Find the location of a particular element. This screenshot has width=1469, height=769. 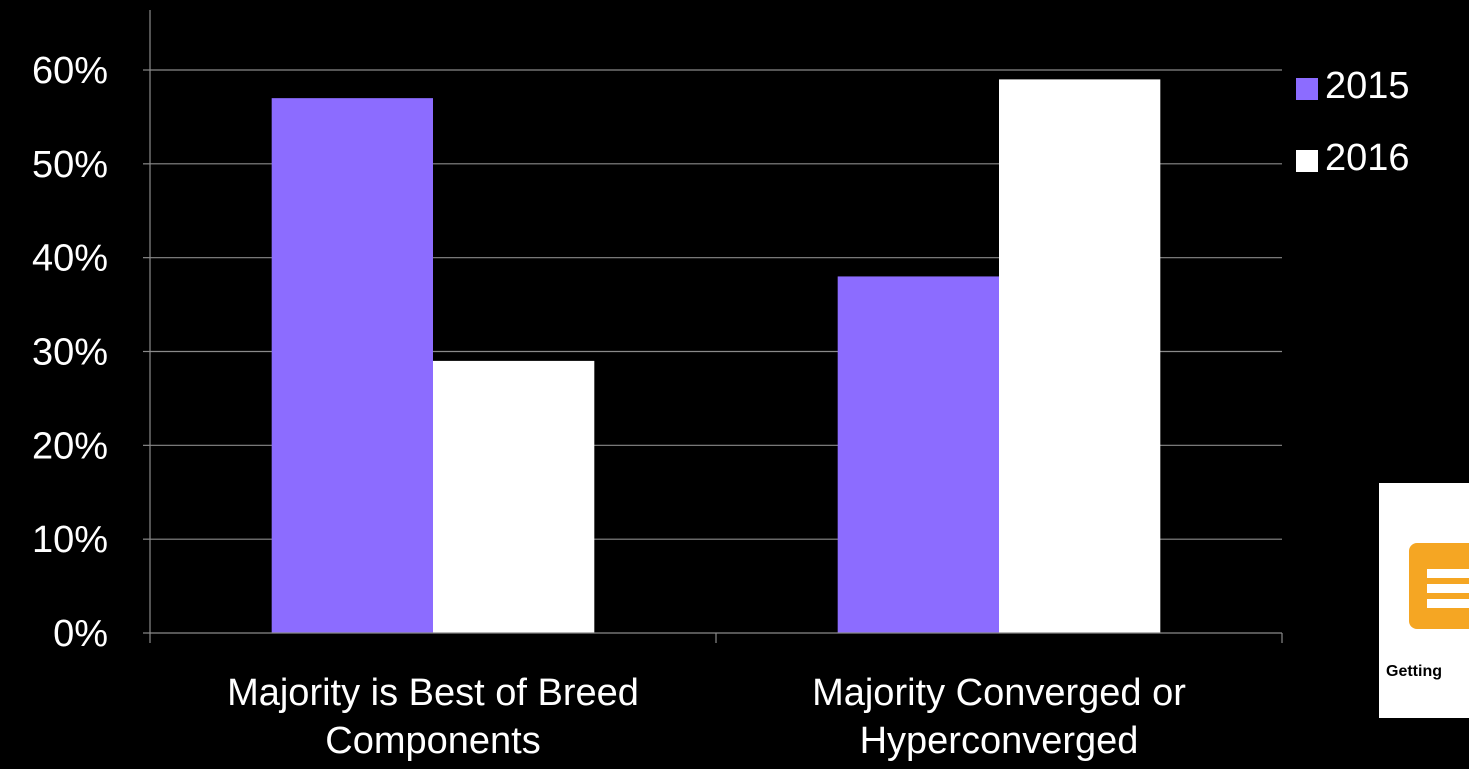

legend-swatch-2015 is located at coordinates (1307, 89).